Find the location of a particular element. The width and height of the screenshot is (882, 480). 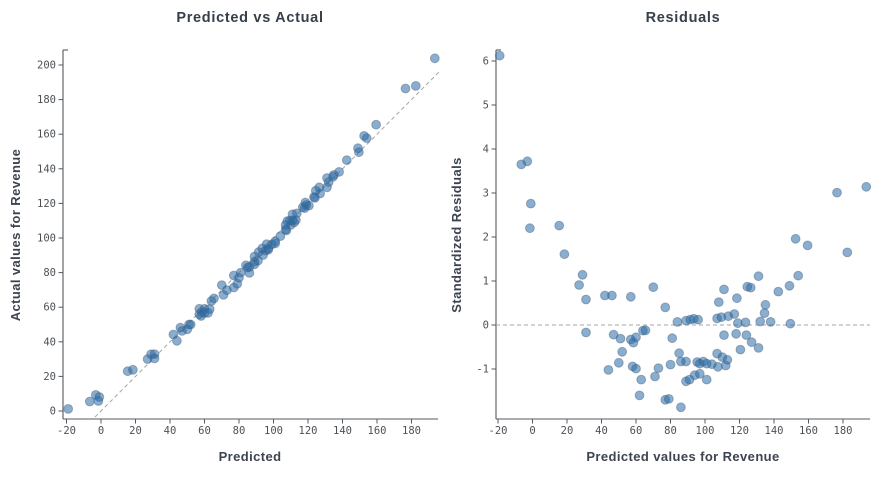

y-tick-label: 6 is located at coordinates (486, 62).